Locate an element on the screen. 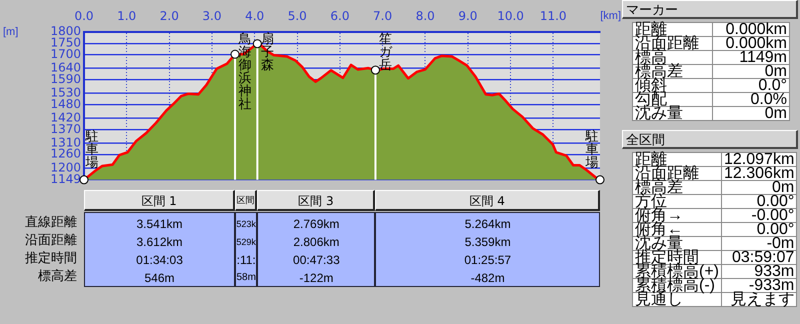 Image resolution: width=800 pixels, height=324 pixels. category-label: 沿面距離 is located at coordinates (51, 240).